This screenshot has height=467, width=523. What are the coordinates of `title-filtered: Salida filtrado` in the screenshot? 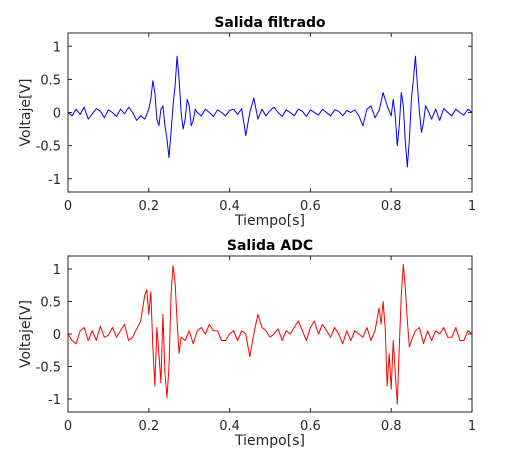 It's located at (270, 23).